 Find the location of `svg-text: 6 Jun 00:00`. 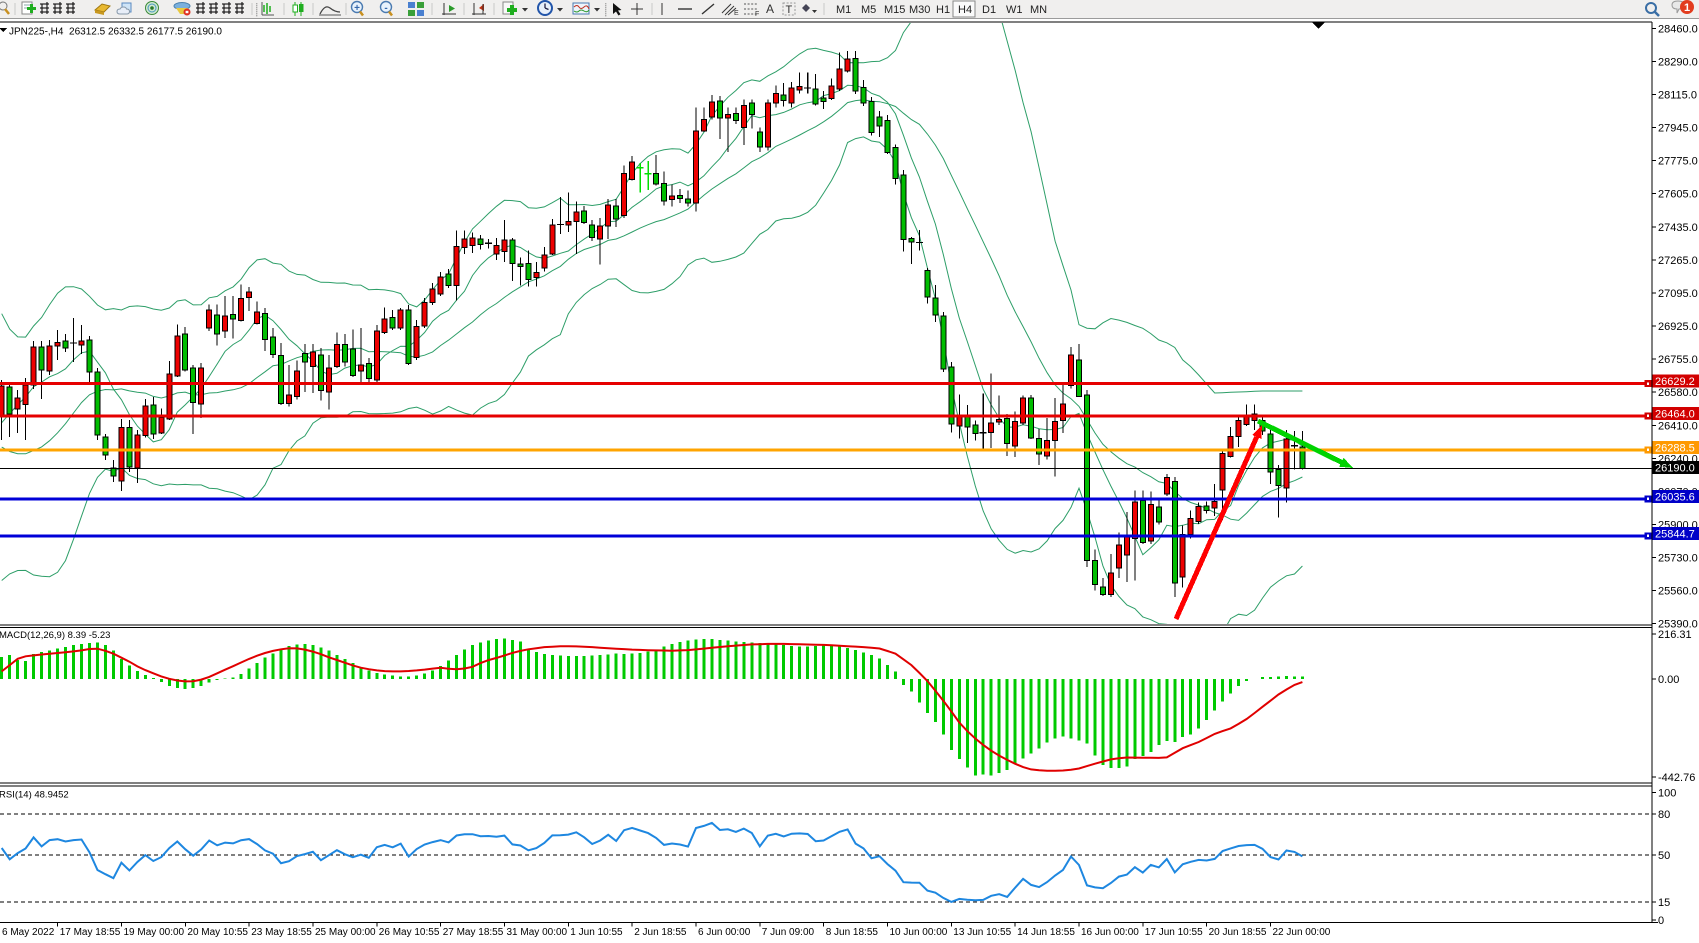

svg-text: 6 Jun 00:00 is located at coordinates (724, 932).